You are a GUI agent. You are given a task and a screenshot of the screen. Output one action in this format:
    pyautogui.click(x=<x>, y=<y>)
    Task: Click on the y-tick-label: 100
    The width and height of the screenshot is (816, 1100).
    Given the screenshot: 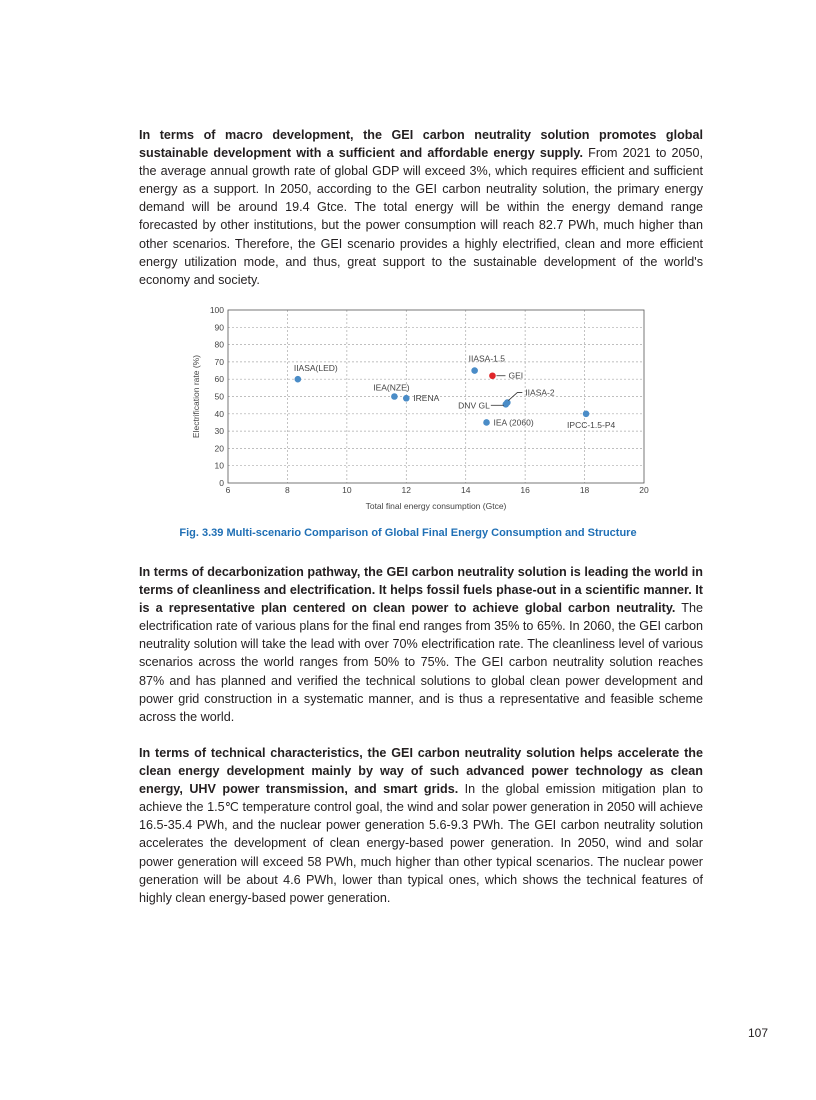 What is the action you would take?
    pyautogui.click(x=217, y=310)
    